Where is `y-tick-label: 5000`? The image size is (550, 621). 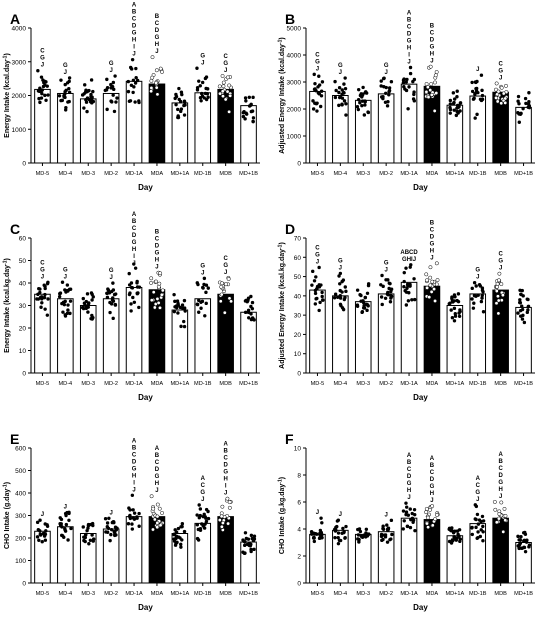
y-tick-label: 5000 is located at coordinates (294, 29).